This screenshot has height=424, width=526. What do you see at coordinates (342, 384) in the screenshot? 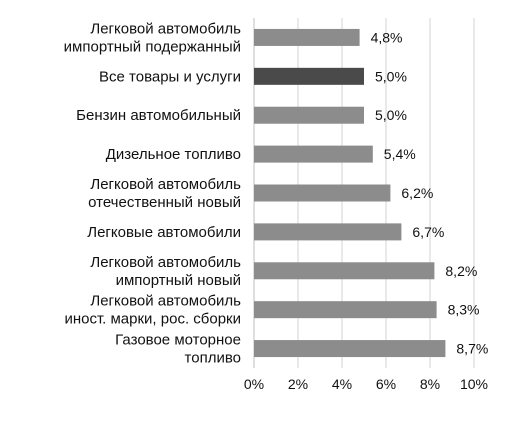
I see `x-tick-label: 4%` at bounding box center [342, 384].